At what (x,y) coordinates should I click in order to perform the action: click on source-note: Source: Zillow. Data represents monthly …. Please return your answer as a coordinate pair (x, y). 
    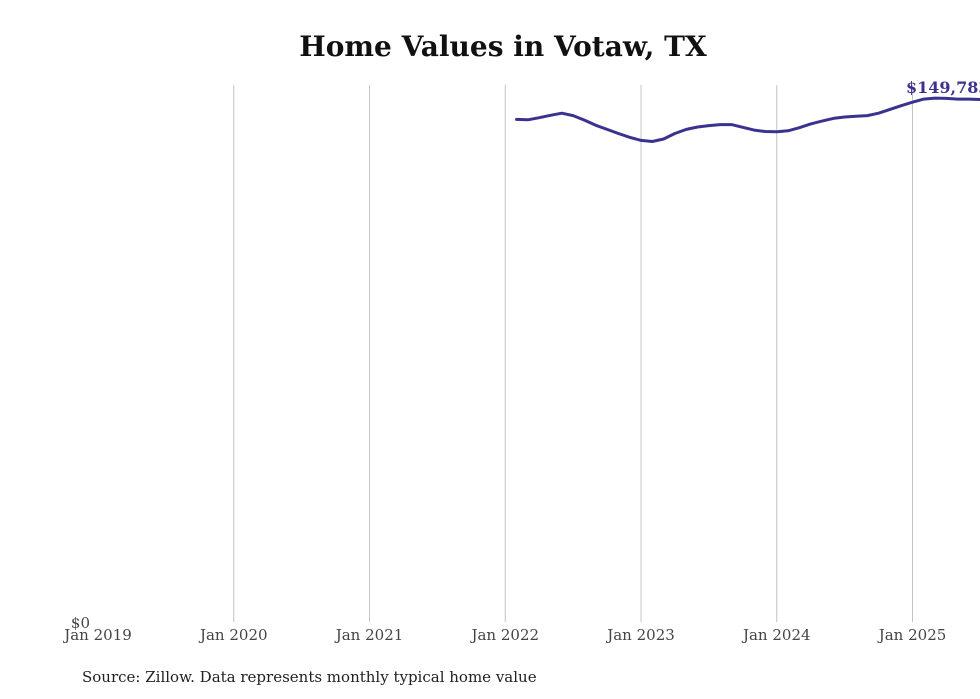
    Looking at the image, I should click on (309, 677).